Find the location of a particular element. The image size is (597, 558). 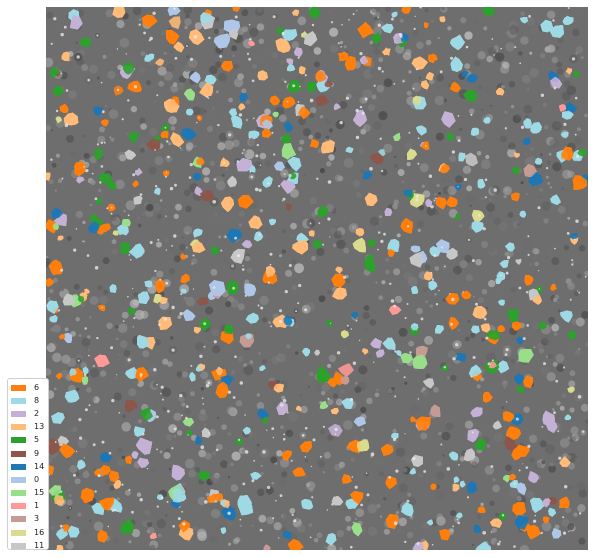

legend-label: 0 is located at coordinates (36, 480).